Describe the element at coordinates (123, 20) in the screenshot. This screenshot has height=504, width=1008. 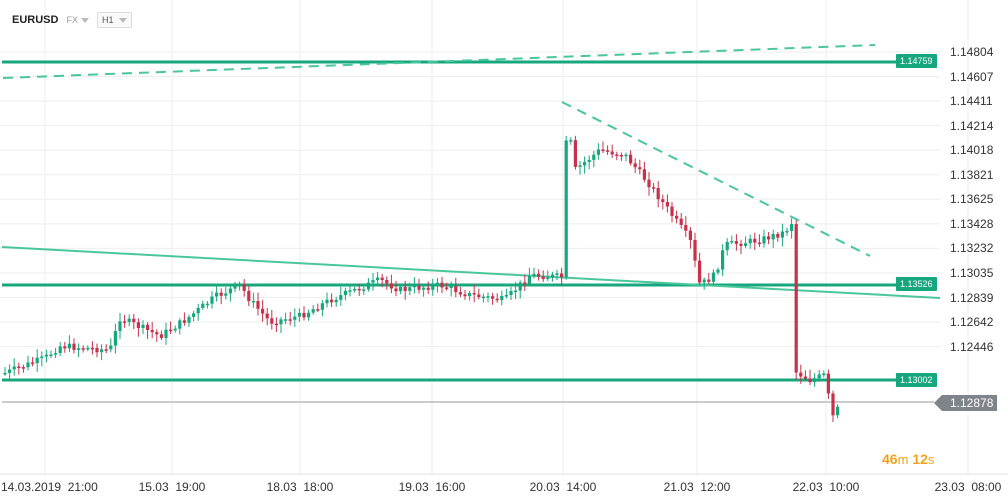
I see `chevron-down-icon` at that location.